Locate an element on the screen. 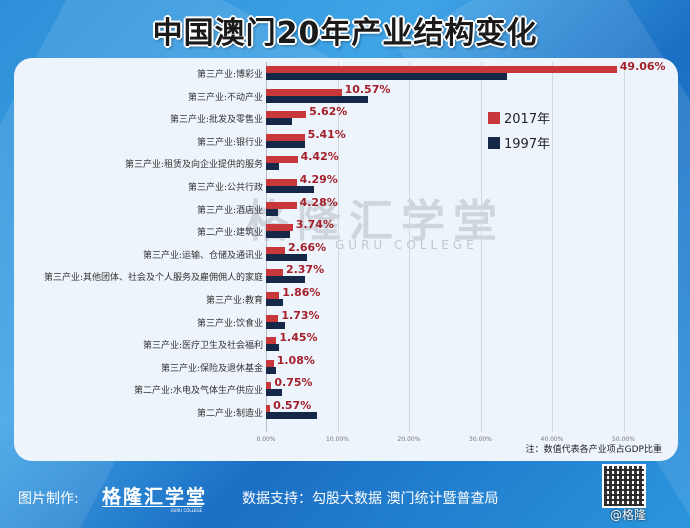  value-label: 0.57% is located at coordinates (292, 405).